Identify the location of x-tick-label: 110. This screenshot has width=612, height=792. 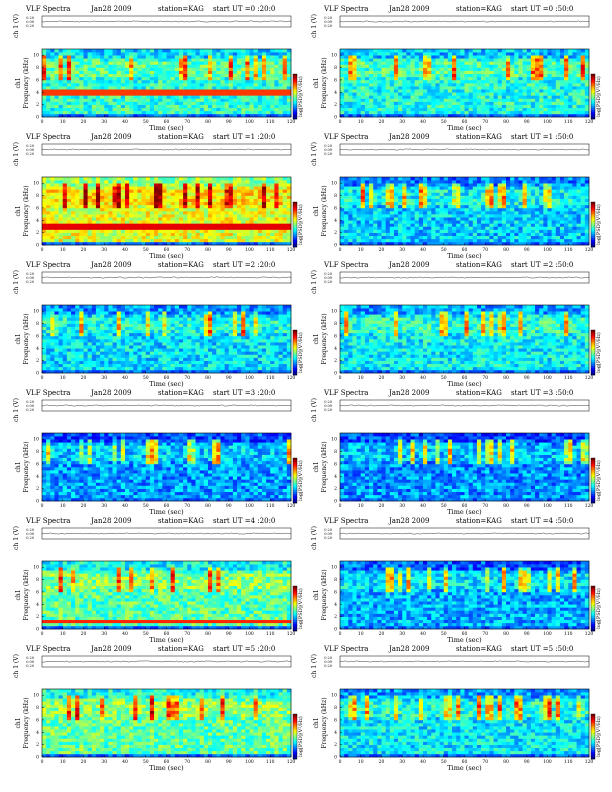
(270, 250).